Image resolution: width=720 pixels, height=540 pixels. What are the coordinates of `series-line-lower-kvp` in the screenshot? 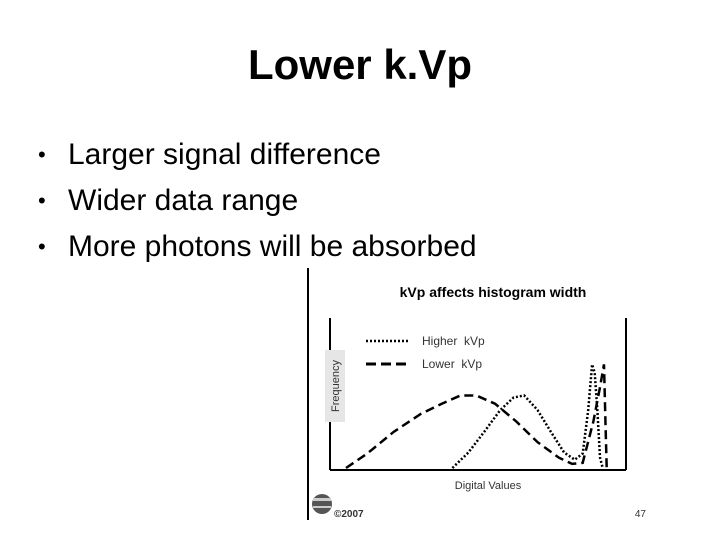 It's located at (476, 417).